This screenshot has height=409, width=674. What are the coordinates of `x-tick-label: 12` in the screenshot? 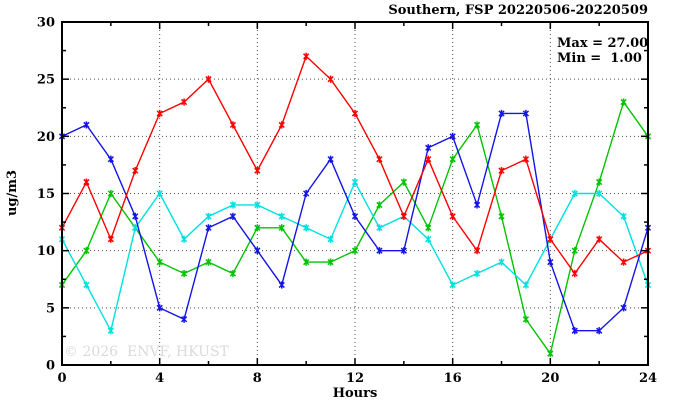 It's located at (355, 378).